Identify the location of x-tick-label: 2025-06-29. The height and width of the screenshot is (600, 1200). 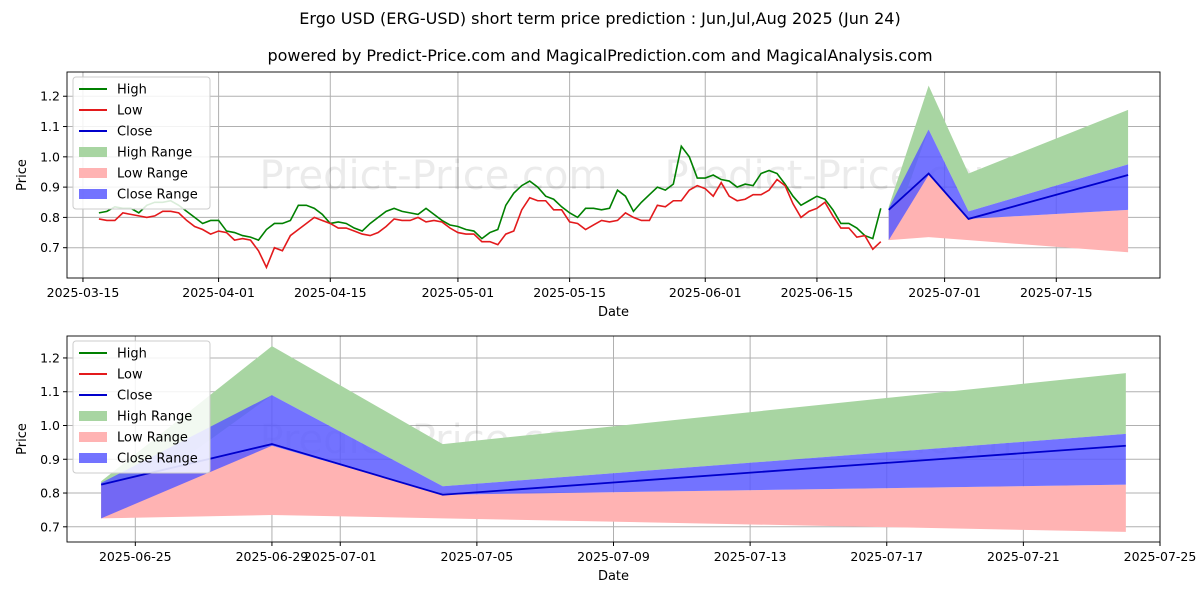
(272, 556).